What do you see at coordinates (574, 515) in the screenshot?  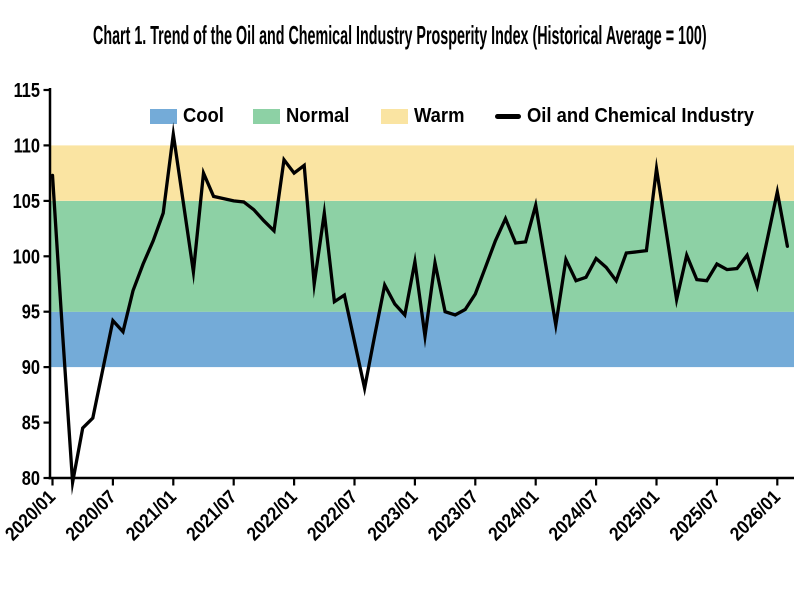 I see `x-tick-label: 2024/07` at bounding box center [574, 515].